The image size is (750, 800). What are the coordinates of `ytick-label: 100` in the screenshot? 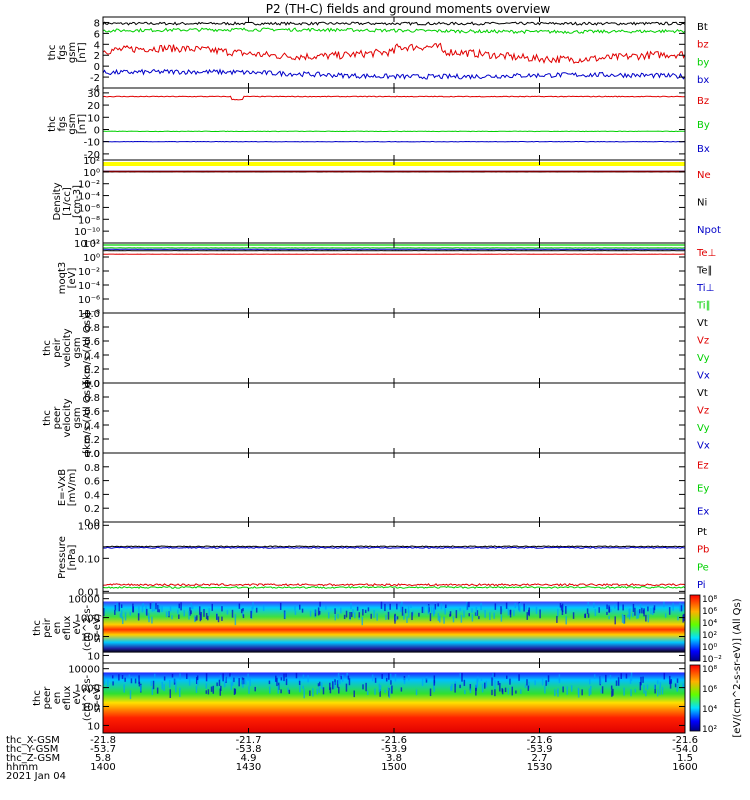 It's located at (90, 638).